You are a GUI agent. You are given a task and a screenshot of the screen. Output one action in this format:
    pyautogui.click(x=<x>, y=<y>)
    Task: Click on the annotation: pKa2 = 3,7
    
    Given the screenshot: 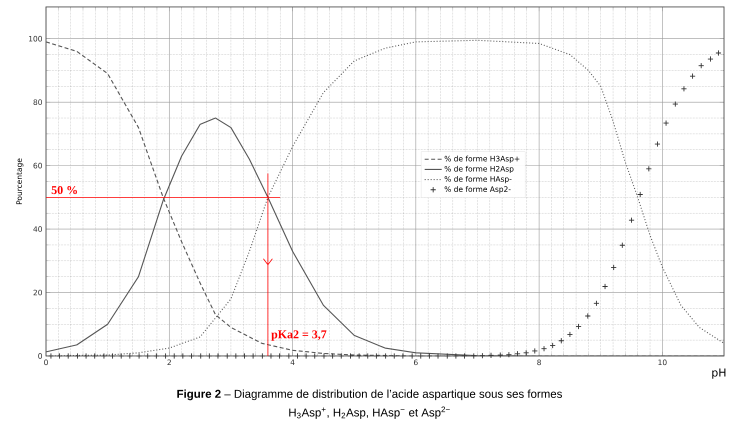 What is the action you would take?
    pyautogui.click(x=298, y=335)
    